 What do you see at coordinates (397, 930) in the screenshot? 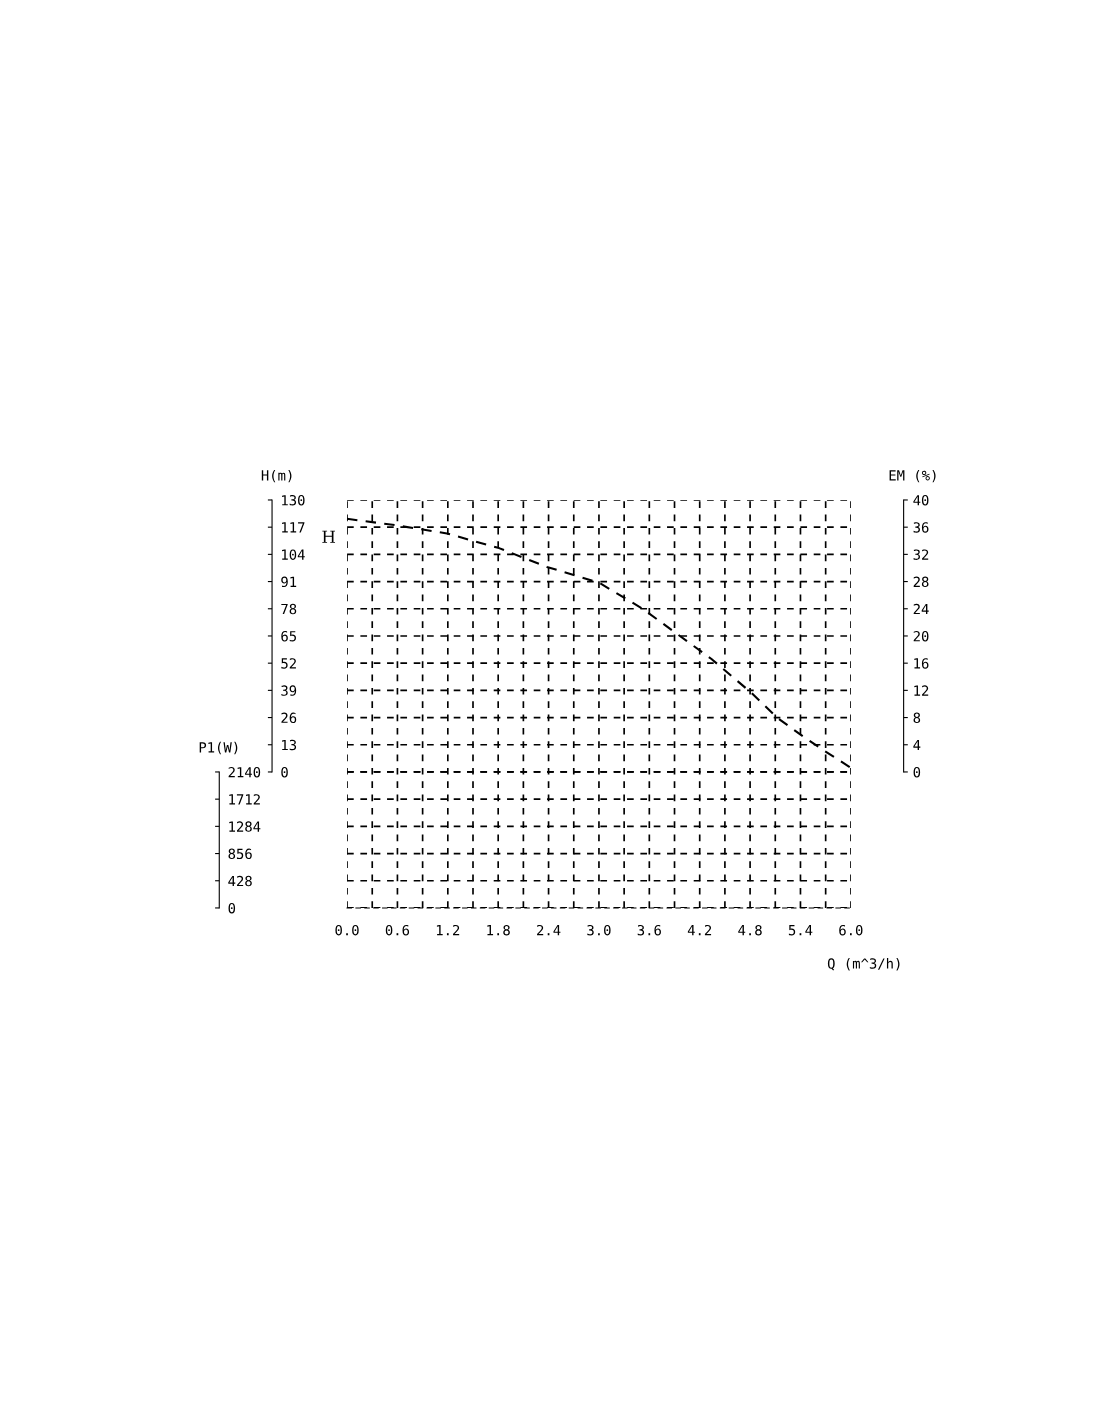
I see `x-tick-label: 0.6` at bounding box center [397, 930].